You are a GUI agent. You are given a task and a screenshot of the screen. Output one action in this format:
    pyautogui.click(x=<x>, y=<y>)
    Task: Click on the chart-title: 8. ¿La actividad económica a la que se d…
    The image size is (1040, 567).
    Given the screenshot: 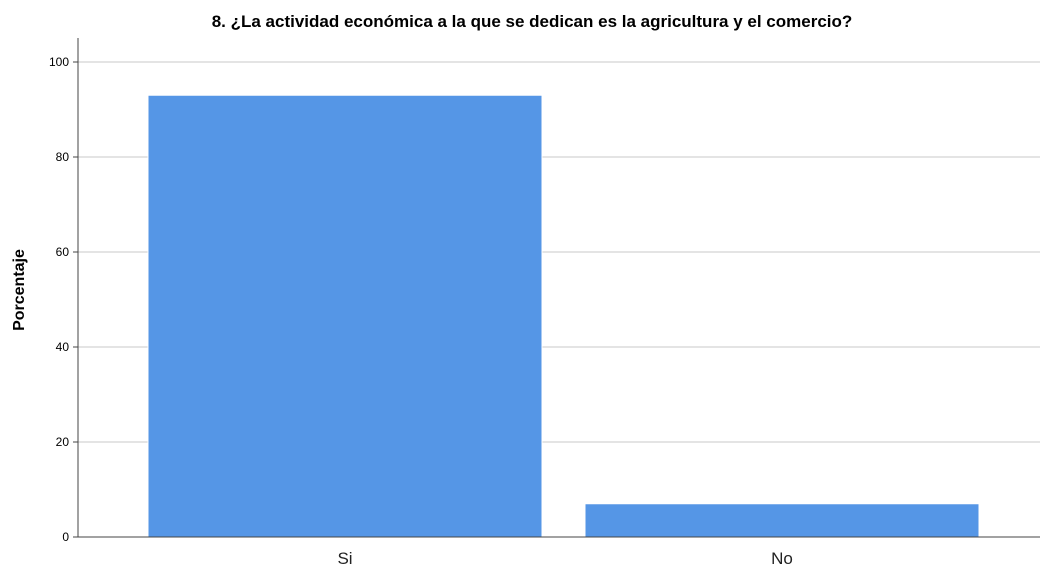 What is the action you would take?
    pyautogui.click(x=532, y=21)
    